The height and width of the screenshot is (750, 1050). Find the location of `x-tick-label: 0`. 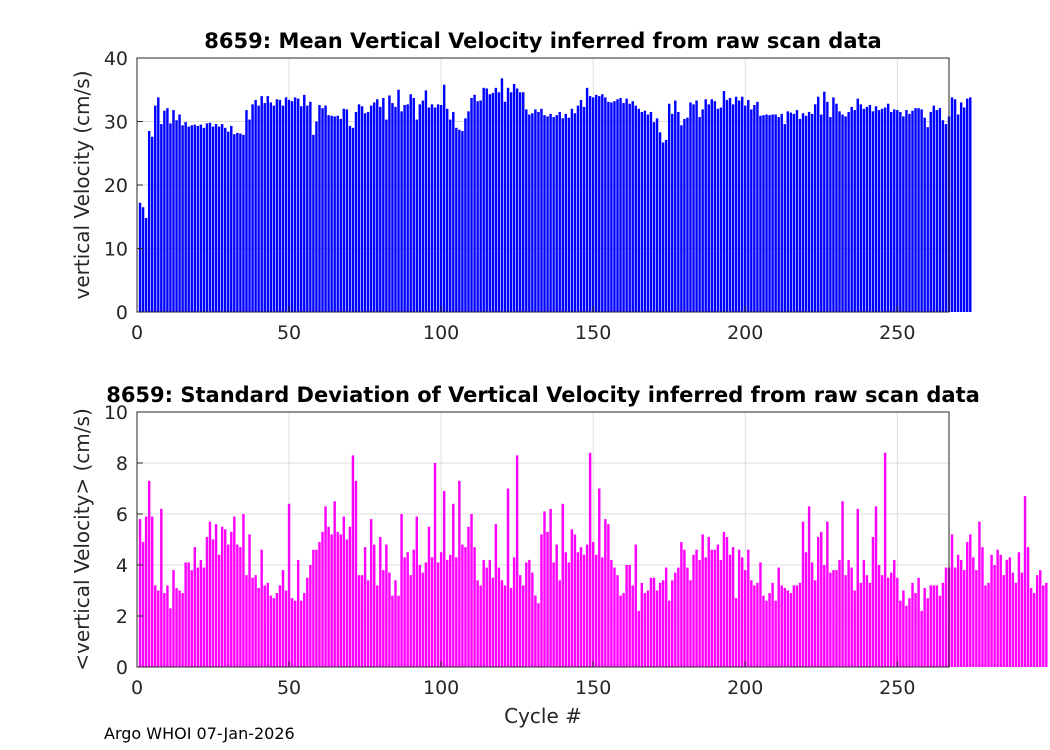

x-tick-label: 0 is located at coordinates (137, 333).